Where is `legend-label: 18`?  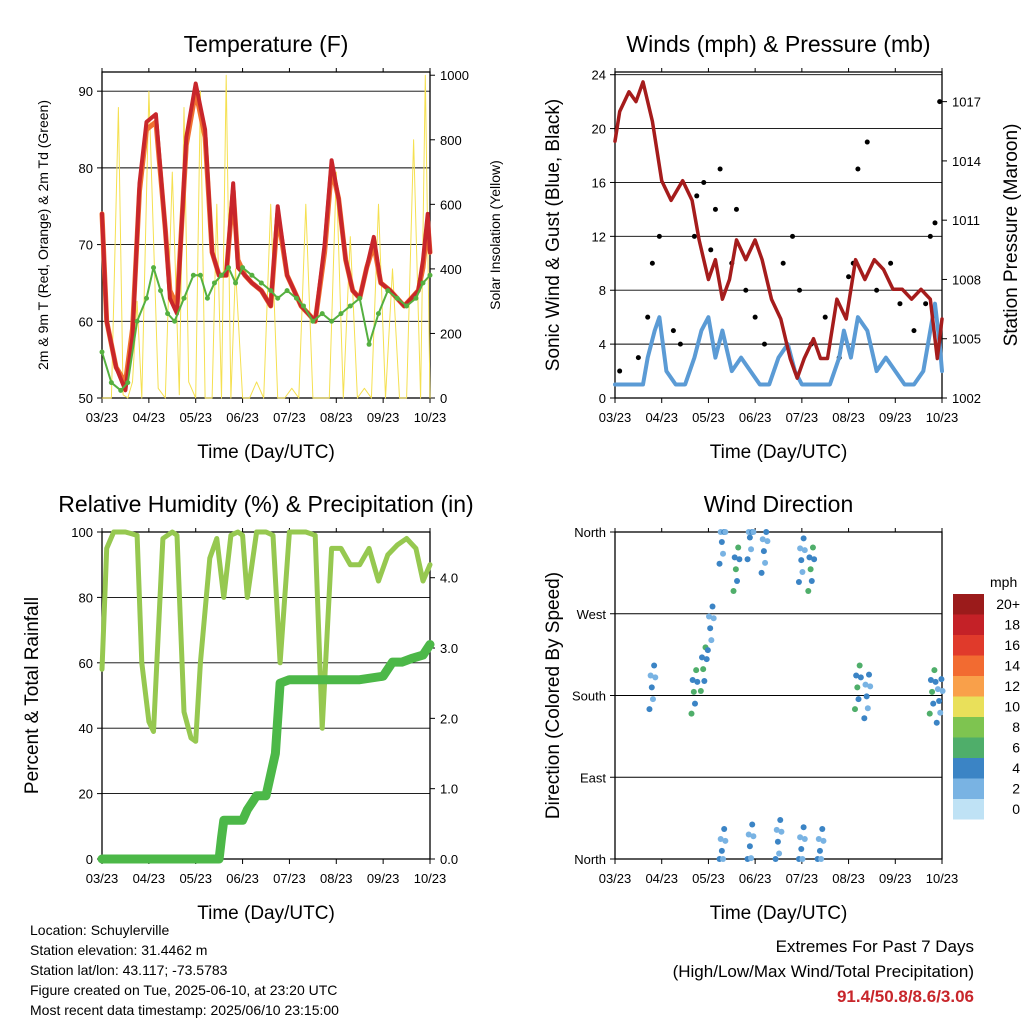 legend-label: 18 is located at coordinates (1012, 625).